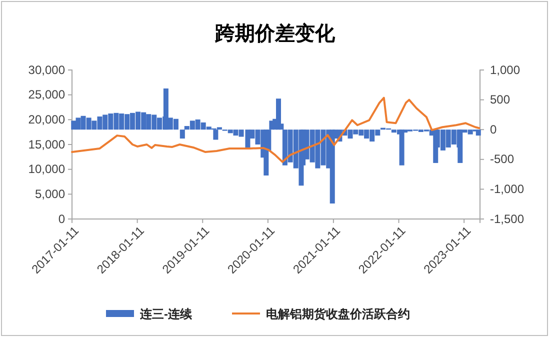 The width and height of the screenshot is (550, 341). What do you see at coordinates (505, 69) in the screenshot?
I see `y2-tick-label: 1,000` at bounding box center [505, 69].